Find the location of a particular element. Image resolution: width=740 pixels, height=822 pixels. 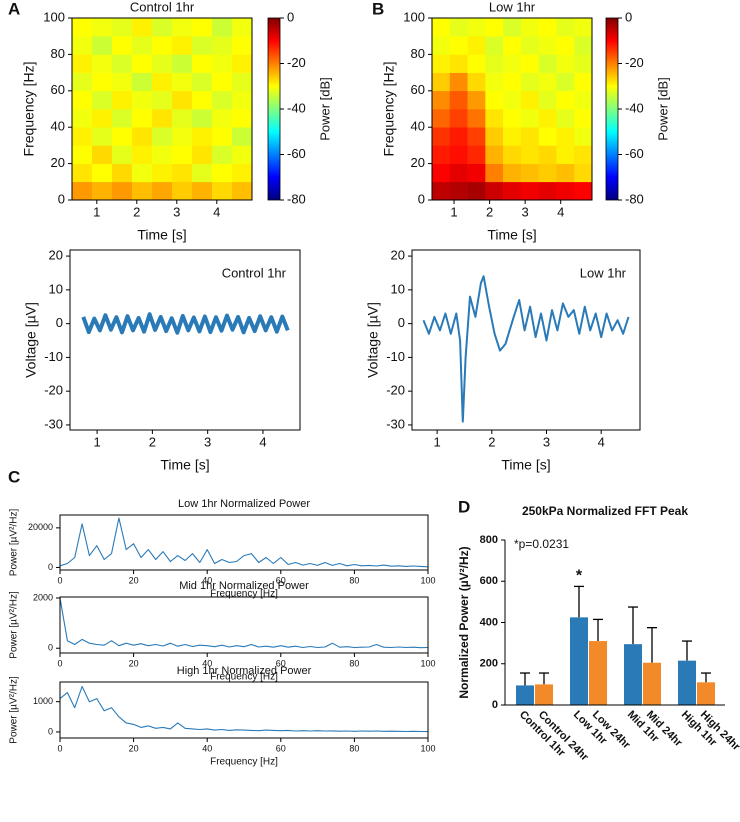

x-axis-label: Time [s] is located at coordinates (184, 465).